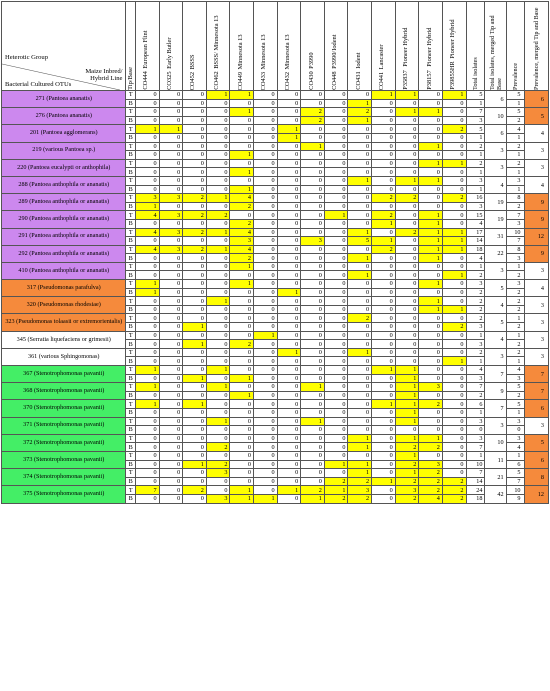 The image size is (550, 691). I want to click on line-header: CO441 Lancaster, so click(383, 46).